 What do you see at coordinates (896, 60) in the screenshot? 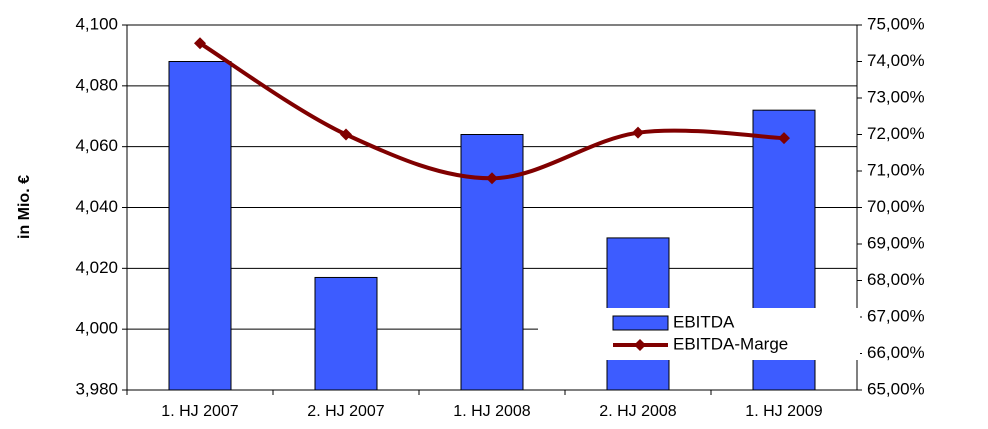
I see `y2-tick-label: 74,00%` at bounding box center [896, 60].